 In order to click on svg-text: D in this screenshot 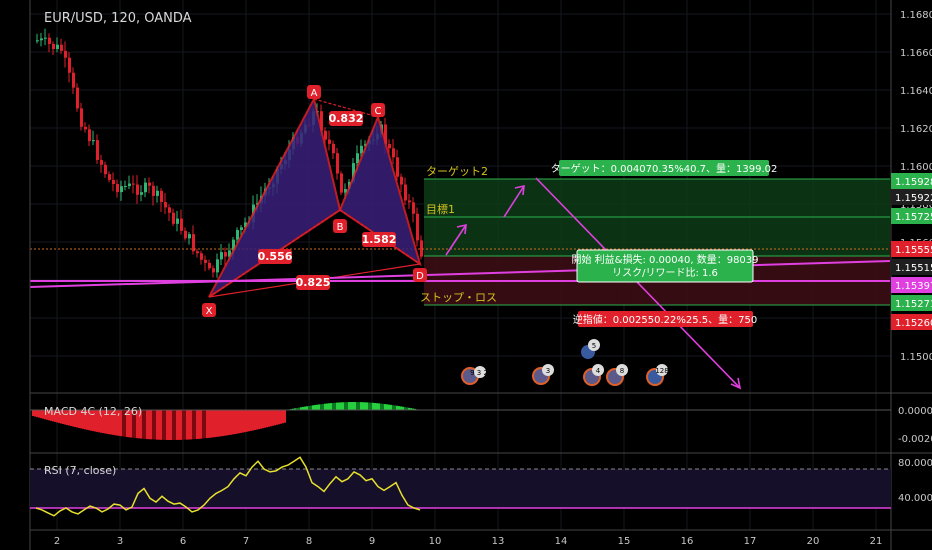, I will do `click(420, 276)`.